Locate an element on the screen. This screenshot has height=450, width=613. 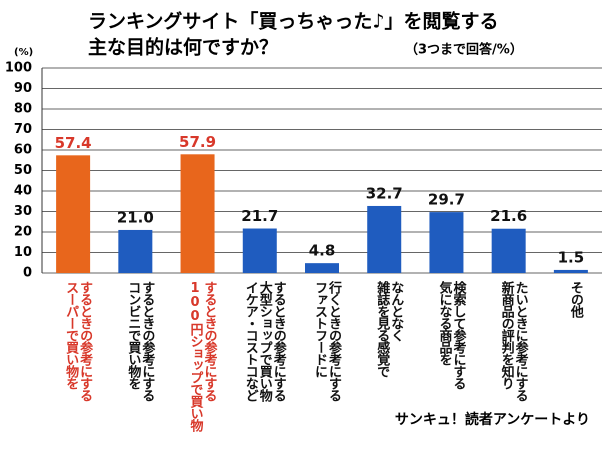
value-label: 21.0 is located at coordinates (135, 217).